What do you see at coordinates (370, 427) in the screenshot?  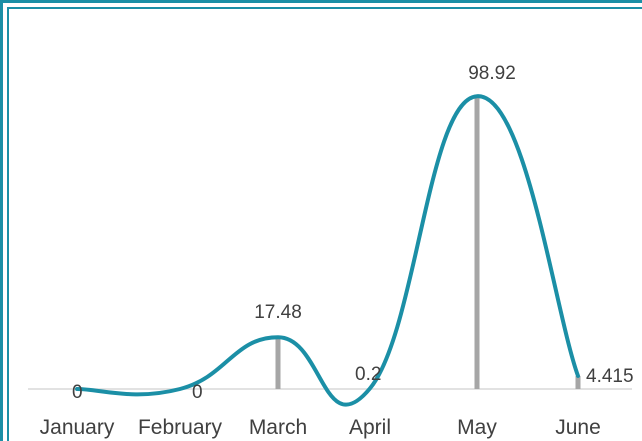 I see `category-label-april: April` at bounding box center [370, 427].